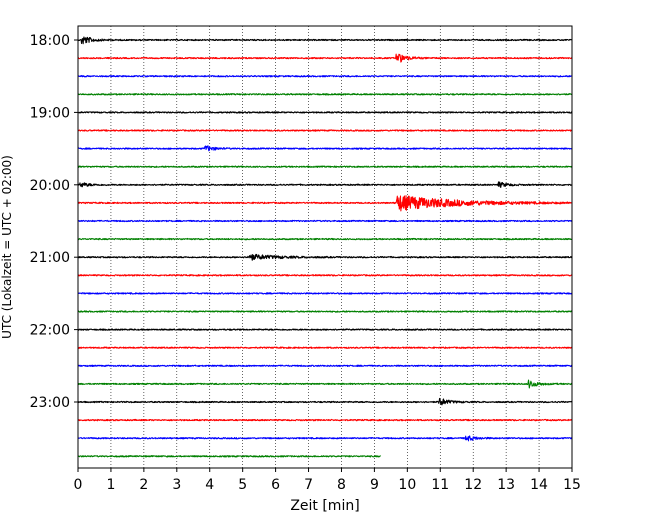 This screenshot has height=520, width=650. What do you see at coordinates (308, 485) in the screenshot?
I see `x-tick-label: 7` at bounding box center [308, 485].